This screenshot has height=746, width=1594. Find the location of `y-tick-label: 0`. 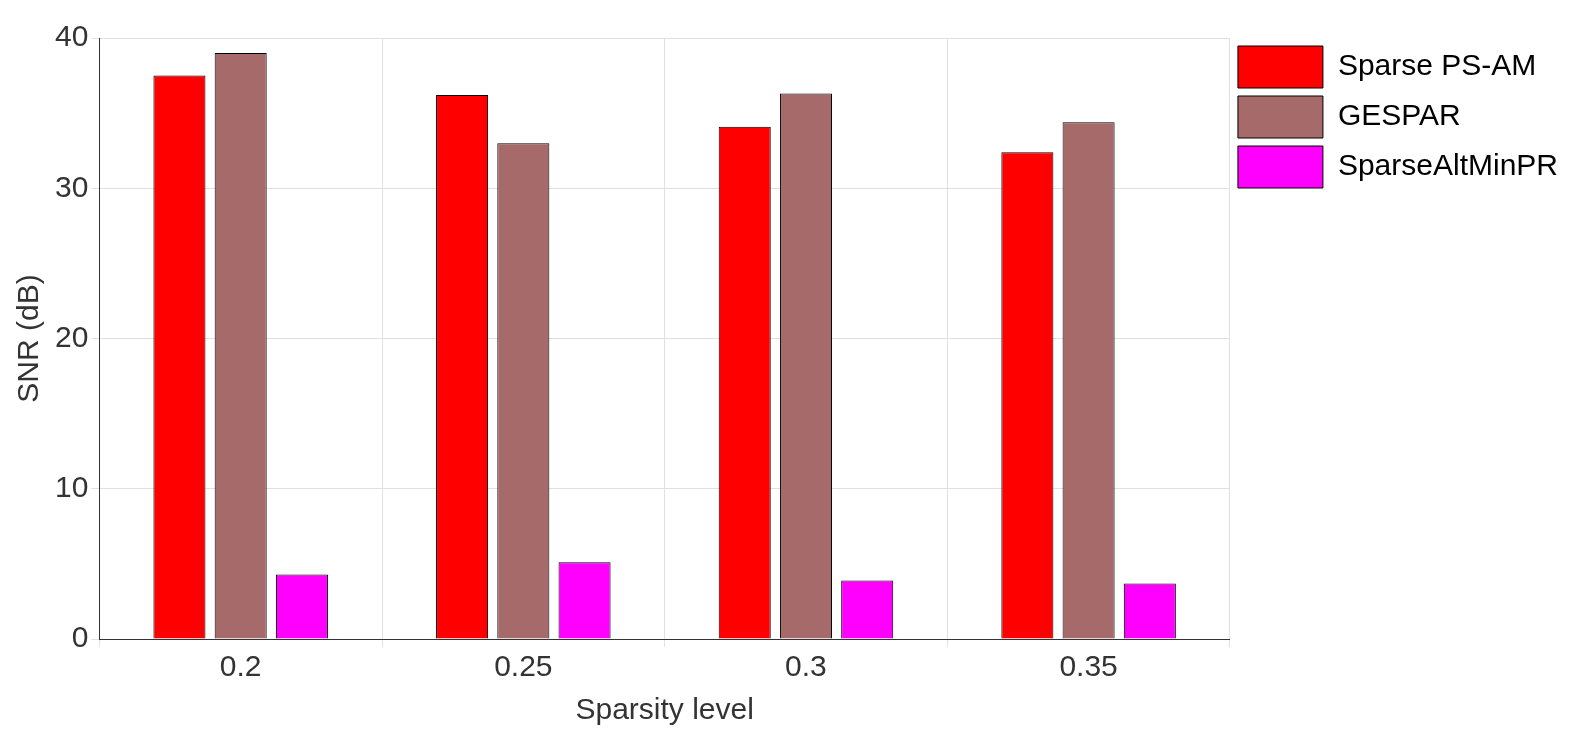

y-tick-label: 0 is located at coordinates (80, 637).